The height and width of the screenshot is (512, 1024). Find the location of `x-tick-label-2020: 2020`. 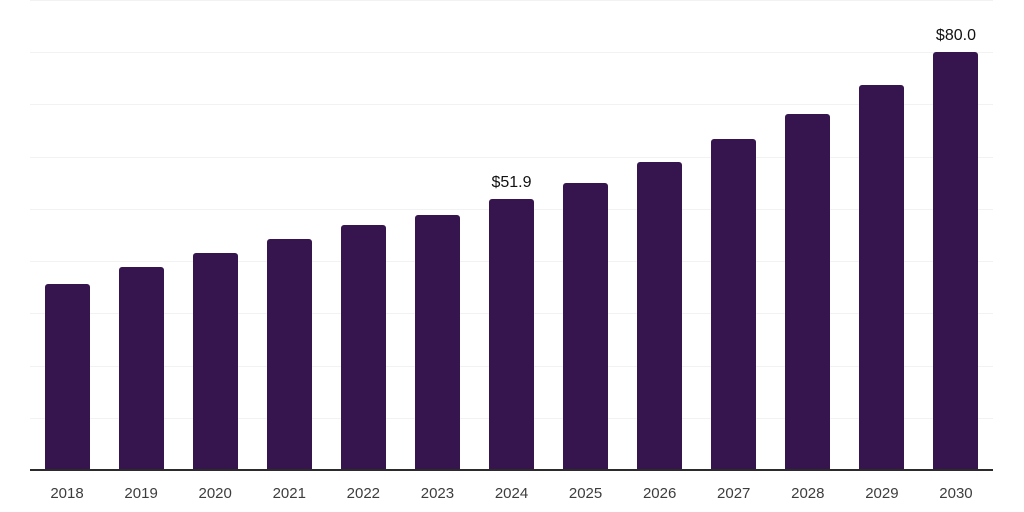

x-tick-label-2020: 2020 is located at coordinates (215, 493).